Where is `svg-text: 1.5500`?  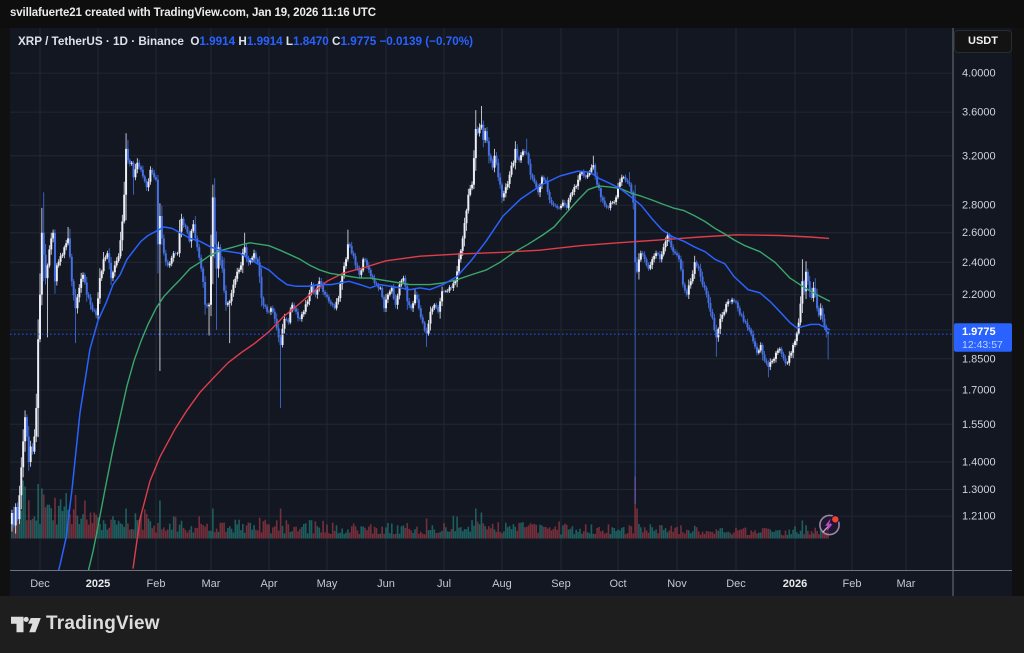
svg-text: 1.5500 is located at coordinates (979, 425).